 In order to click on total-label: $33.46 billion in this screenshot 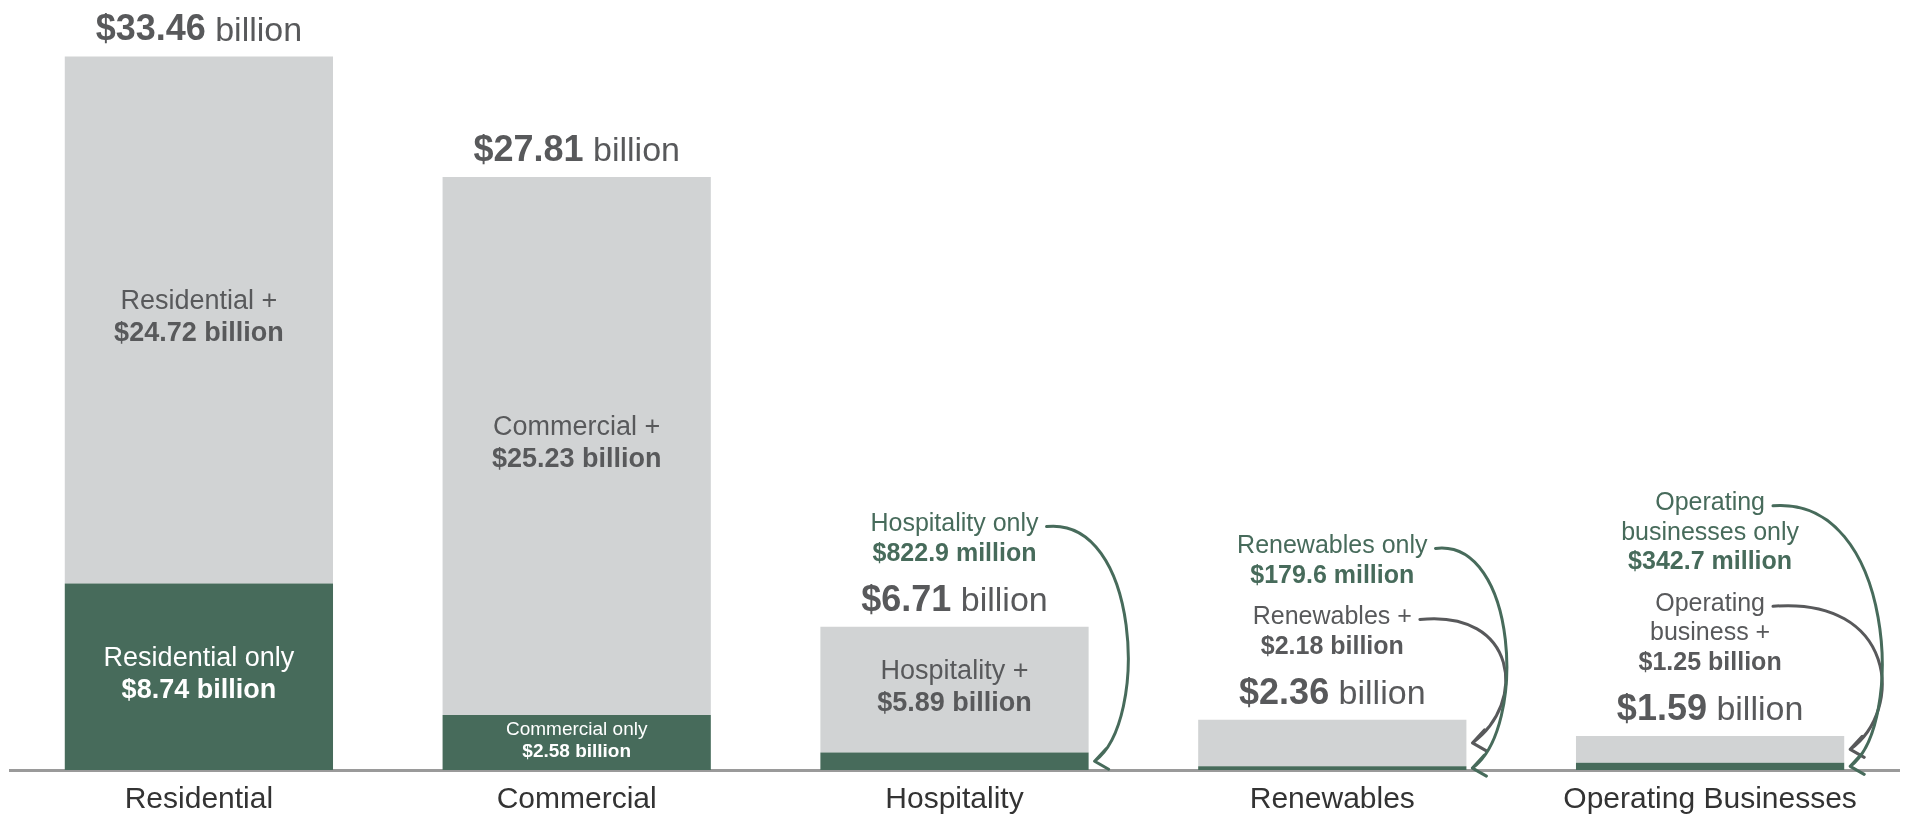, I will do `click(199, 28)`.